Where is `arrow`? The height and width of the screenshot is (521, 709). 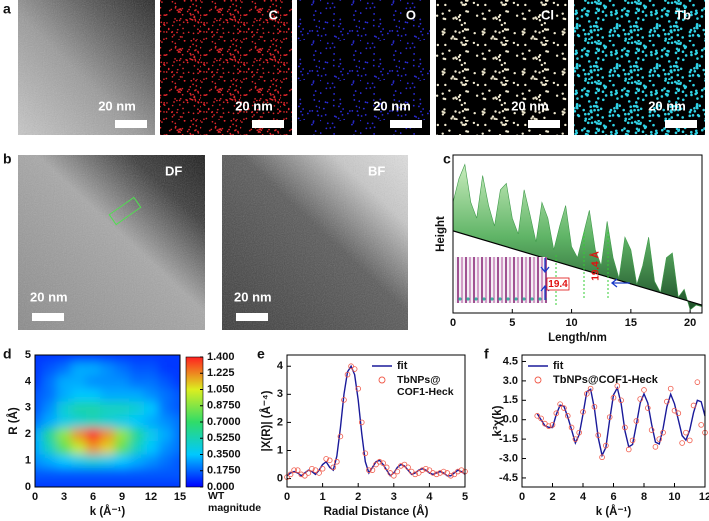
arrow is located at coordinates (620, 283).